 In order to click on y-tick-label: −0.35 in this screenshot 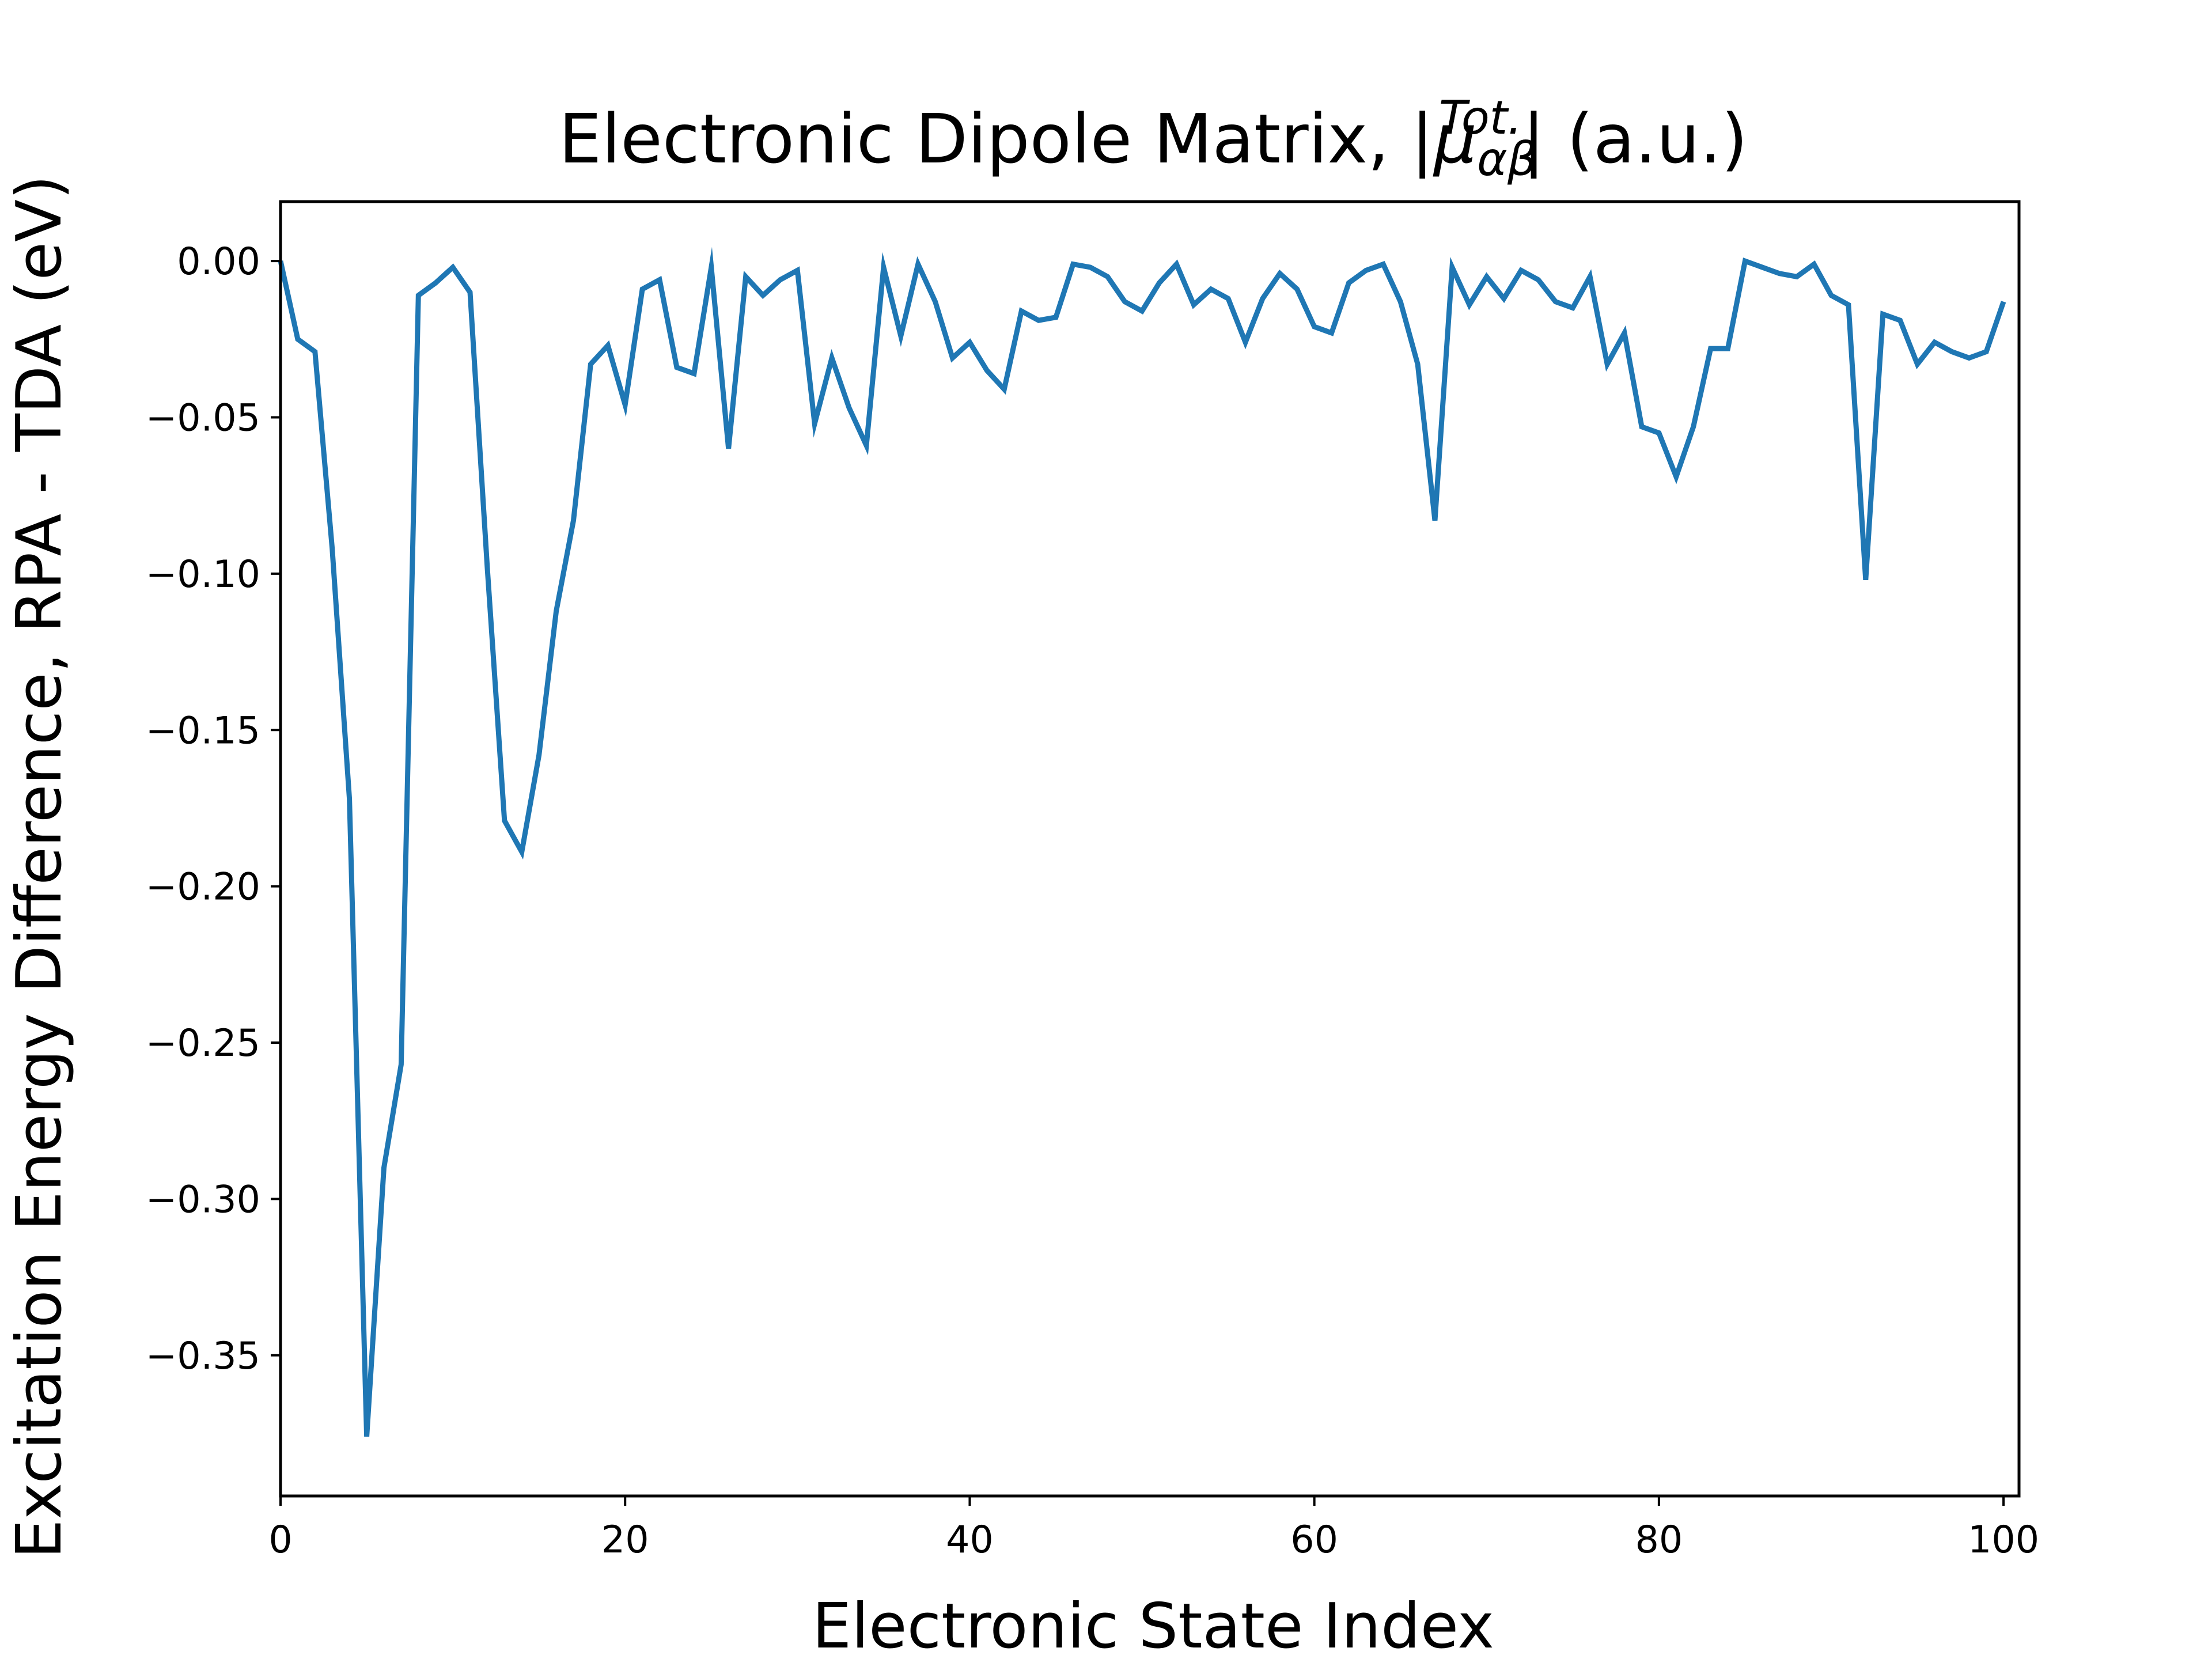, I will do `click(203, 1356)`.